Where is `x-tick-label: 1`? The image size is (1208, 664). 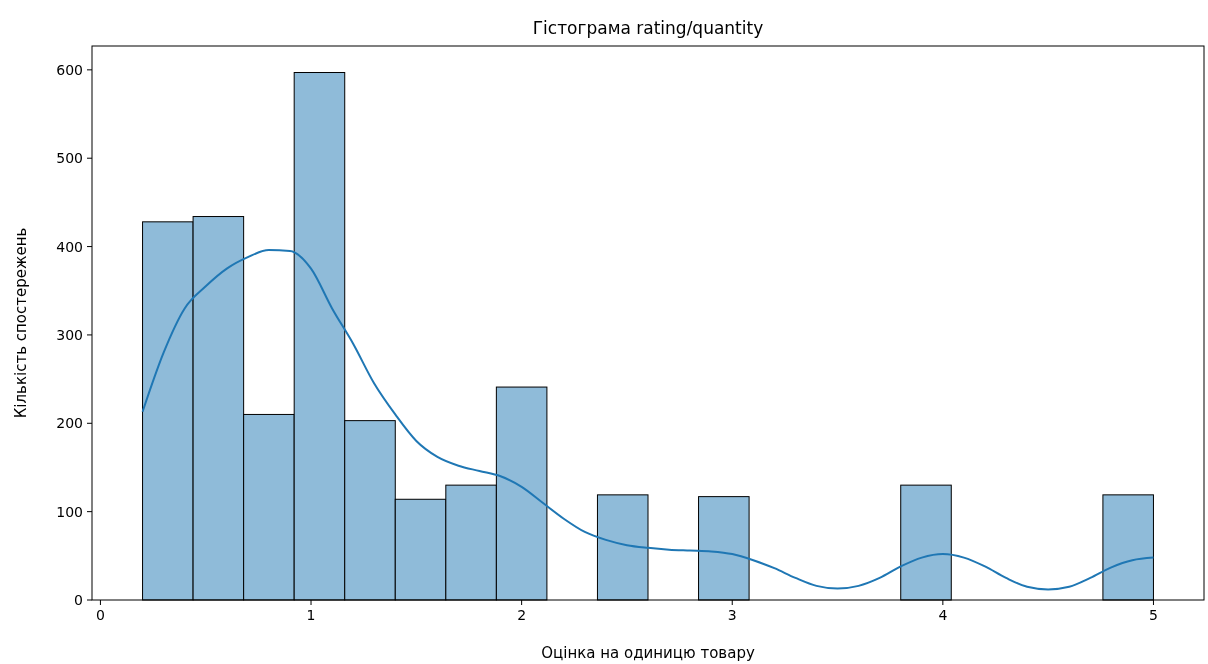
x-tick-label: 1 is located at coordinates (311, 615).